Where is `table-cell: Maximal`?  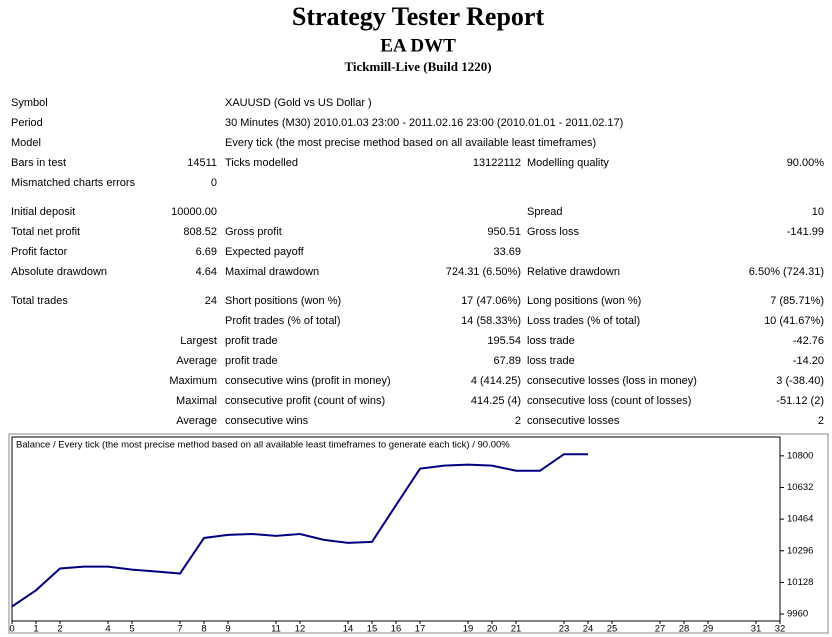 table-cell: Maximal is located at coordinates (196, 401).